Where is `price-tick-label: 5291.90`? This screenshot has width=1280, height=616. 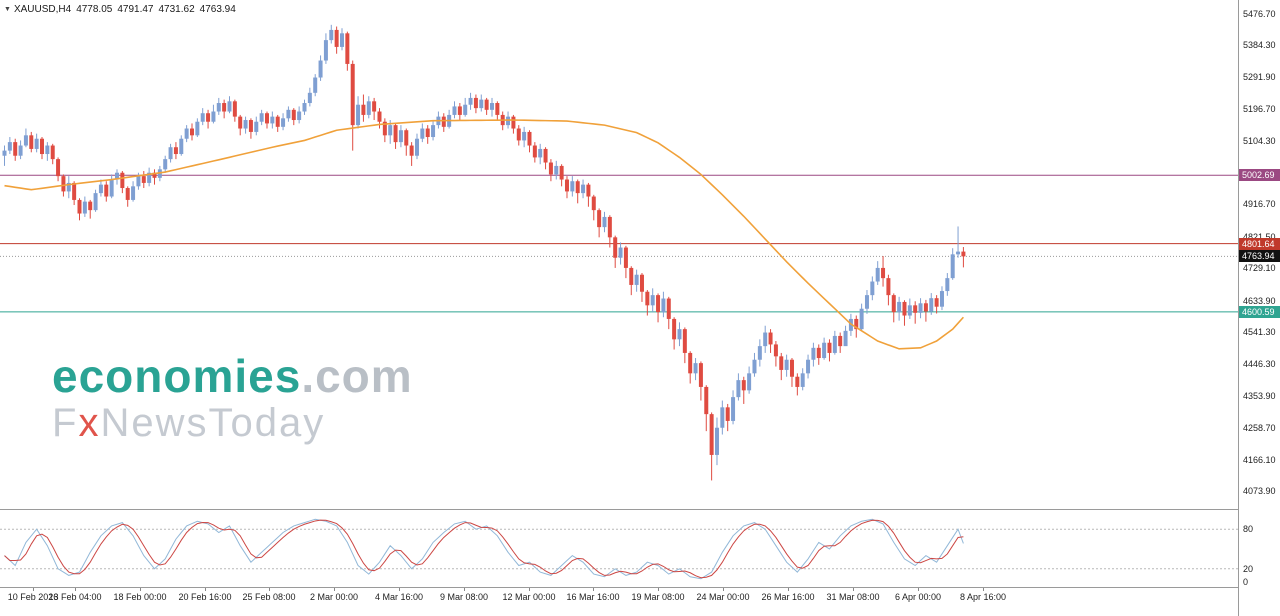 price-tick-label: 5291.90 is located at coordinates (1259, 76).